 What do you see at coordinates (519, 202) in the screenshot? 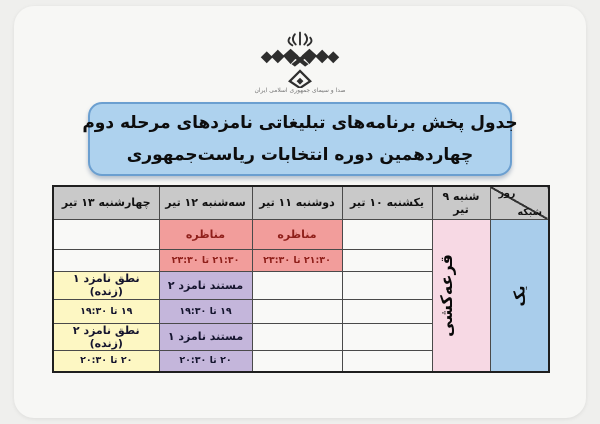
I see `corner-network-day-cell: روز شبکه` at bounding box center [519, 202].